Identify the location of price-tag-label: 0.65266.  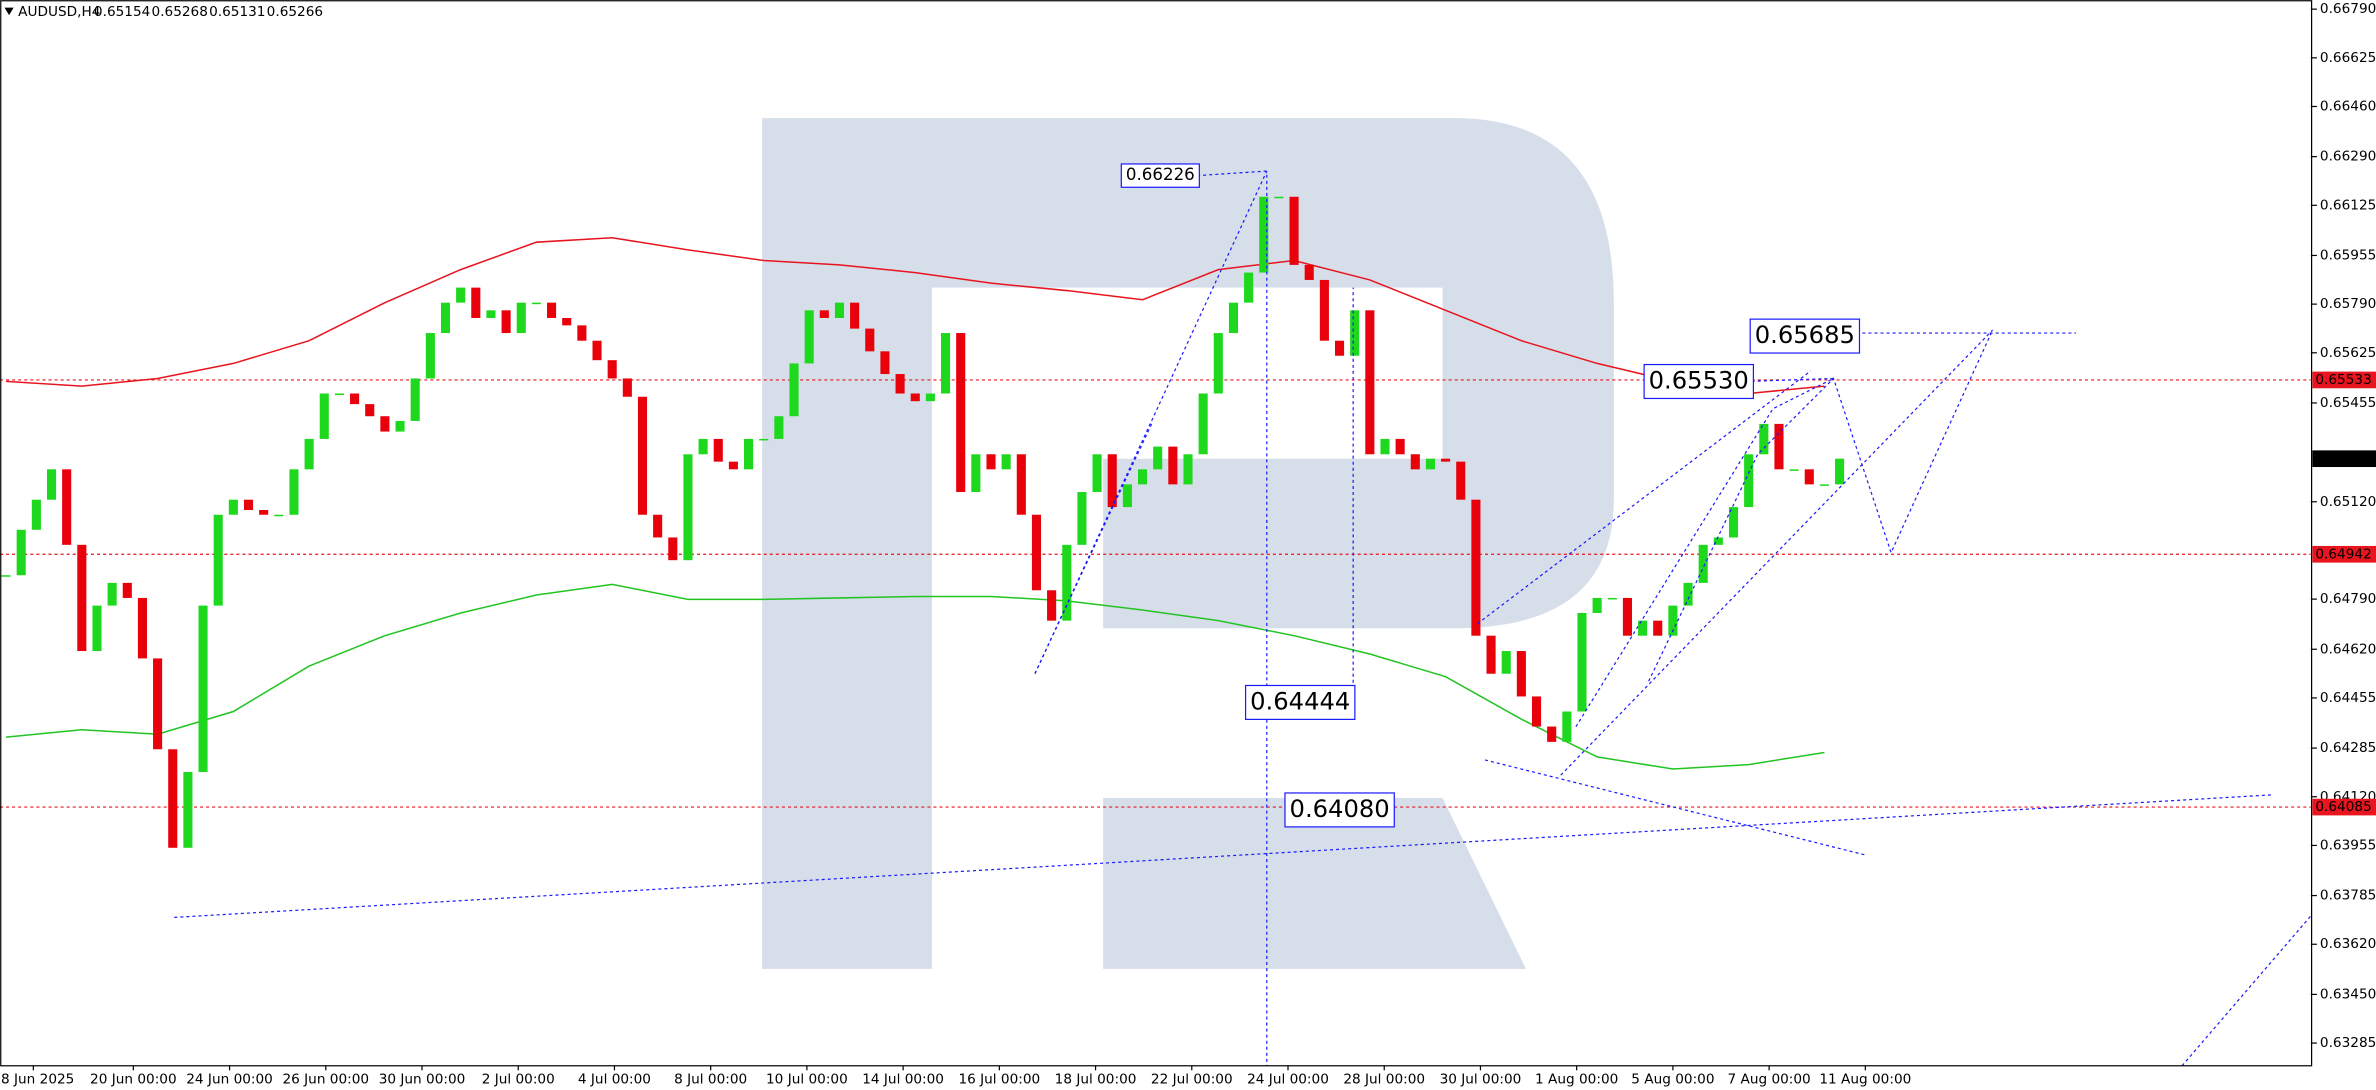
(2343, 459).